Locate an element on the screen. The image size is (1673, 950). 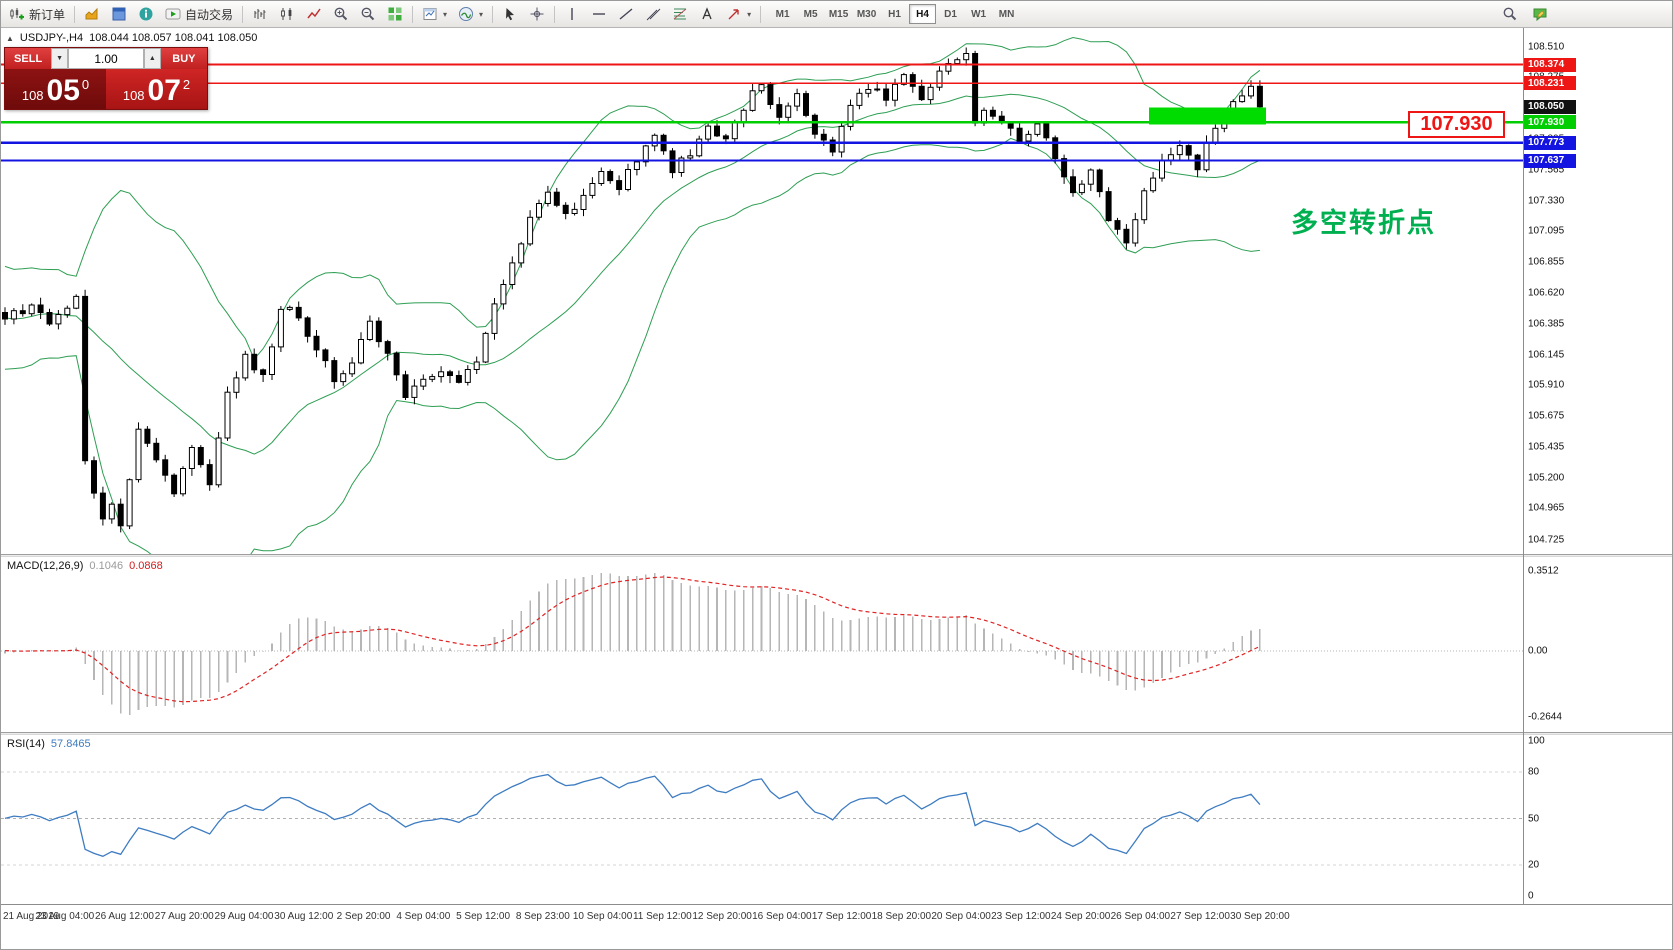
time-axis-label: 27 Sep 12:00 is located at coordinates (1200, 916).